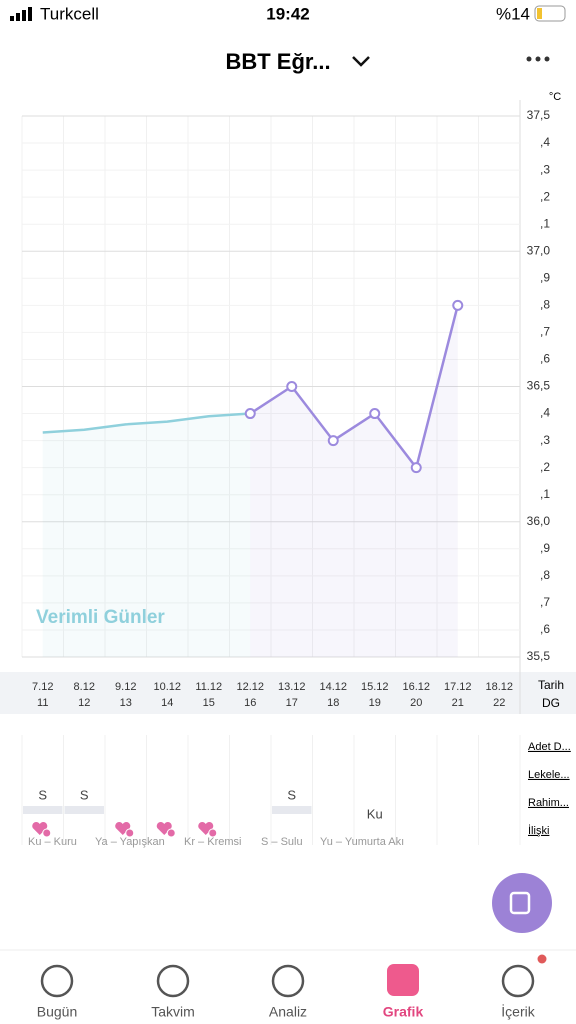  What do you see at coordinates (555, 97) in the screenshot?
I see `unit: °C` at bounding box center [555, 97].